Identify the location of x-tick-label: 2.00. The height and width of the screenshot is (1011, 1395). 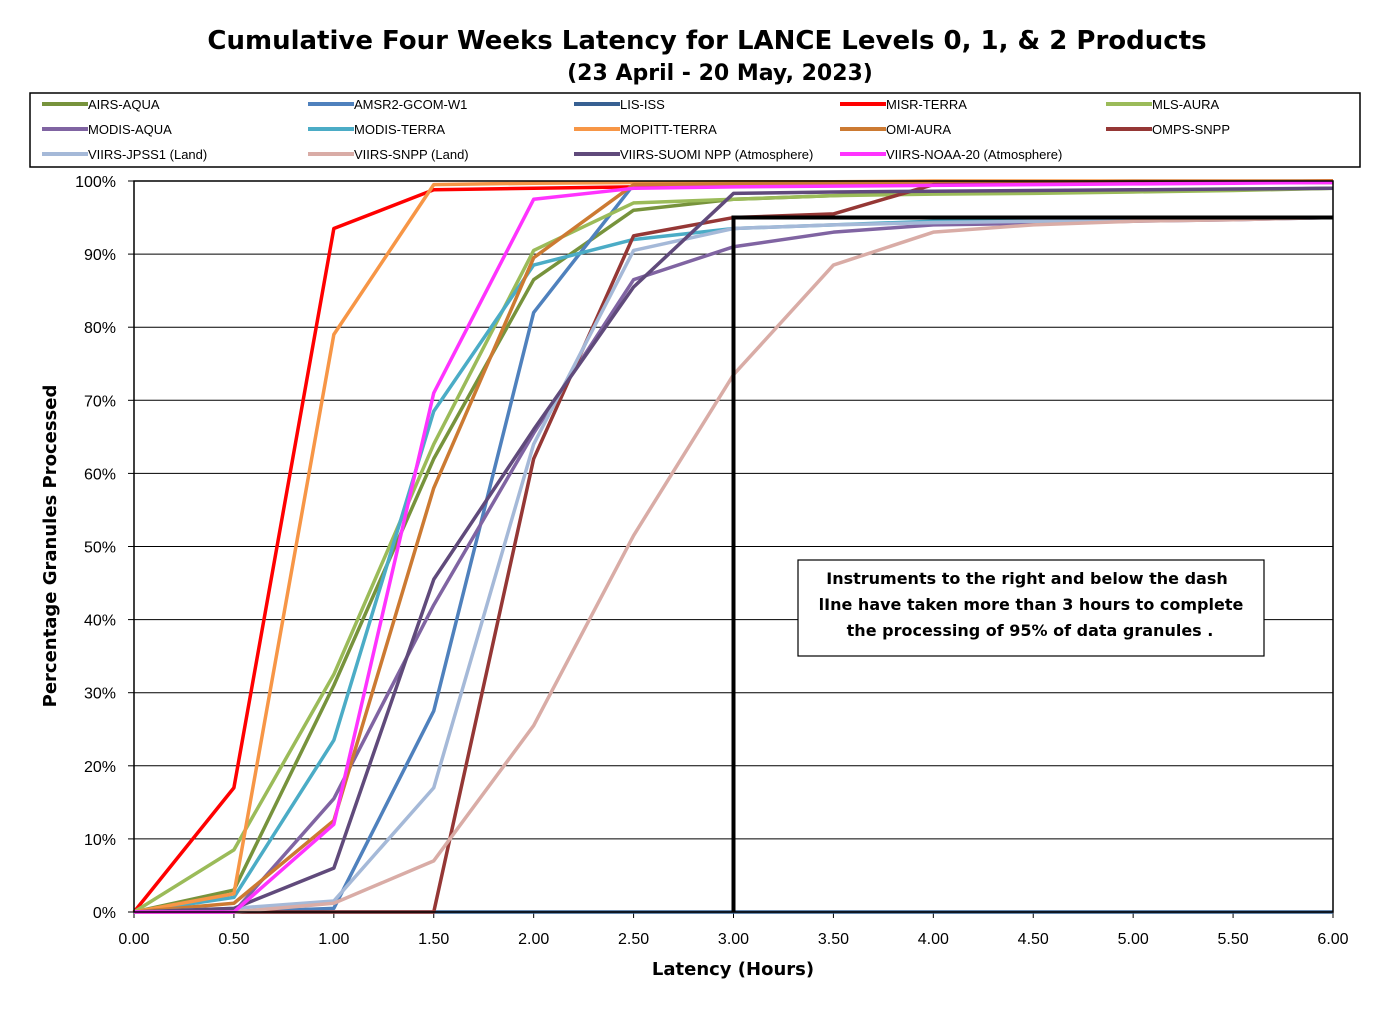
(533, 939).